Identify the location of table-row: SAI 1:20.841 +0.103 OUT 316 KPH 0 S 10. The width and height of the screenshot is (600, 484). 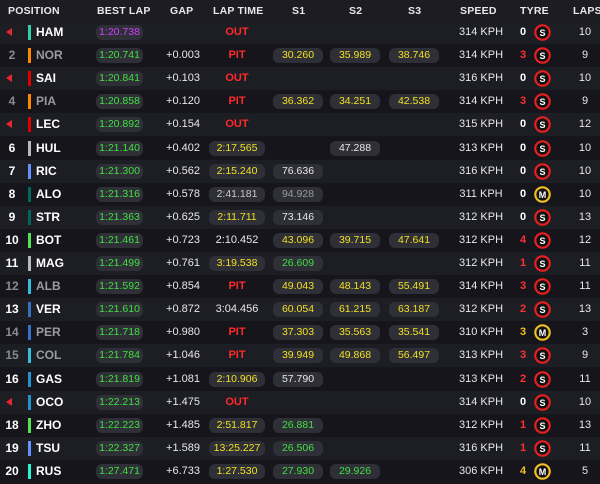
(300, 79).